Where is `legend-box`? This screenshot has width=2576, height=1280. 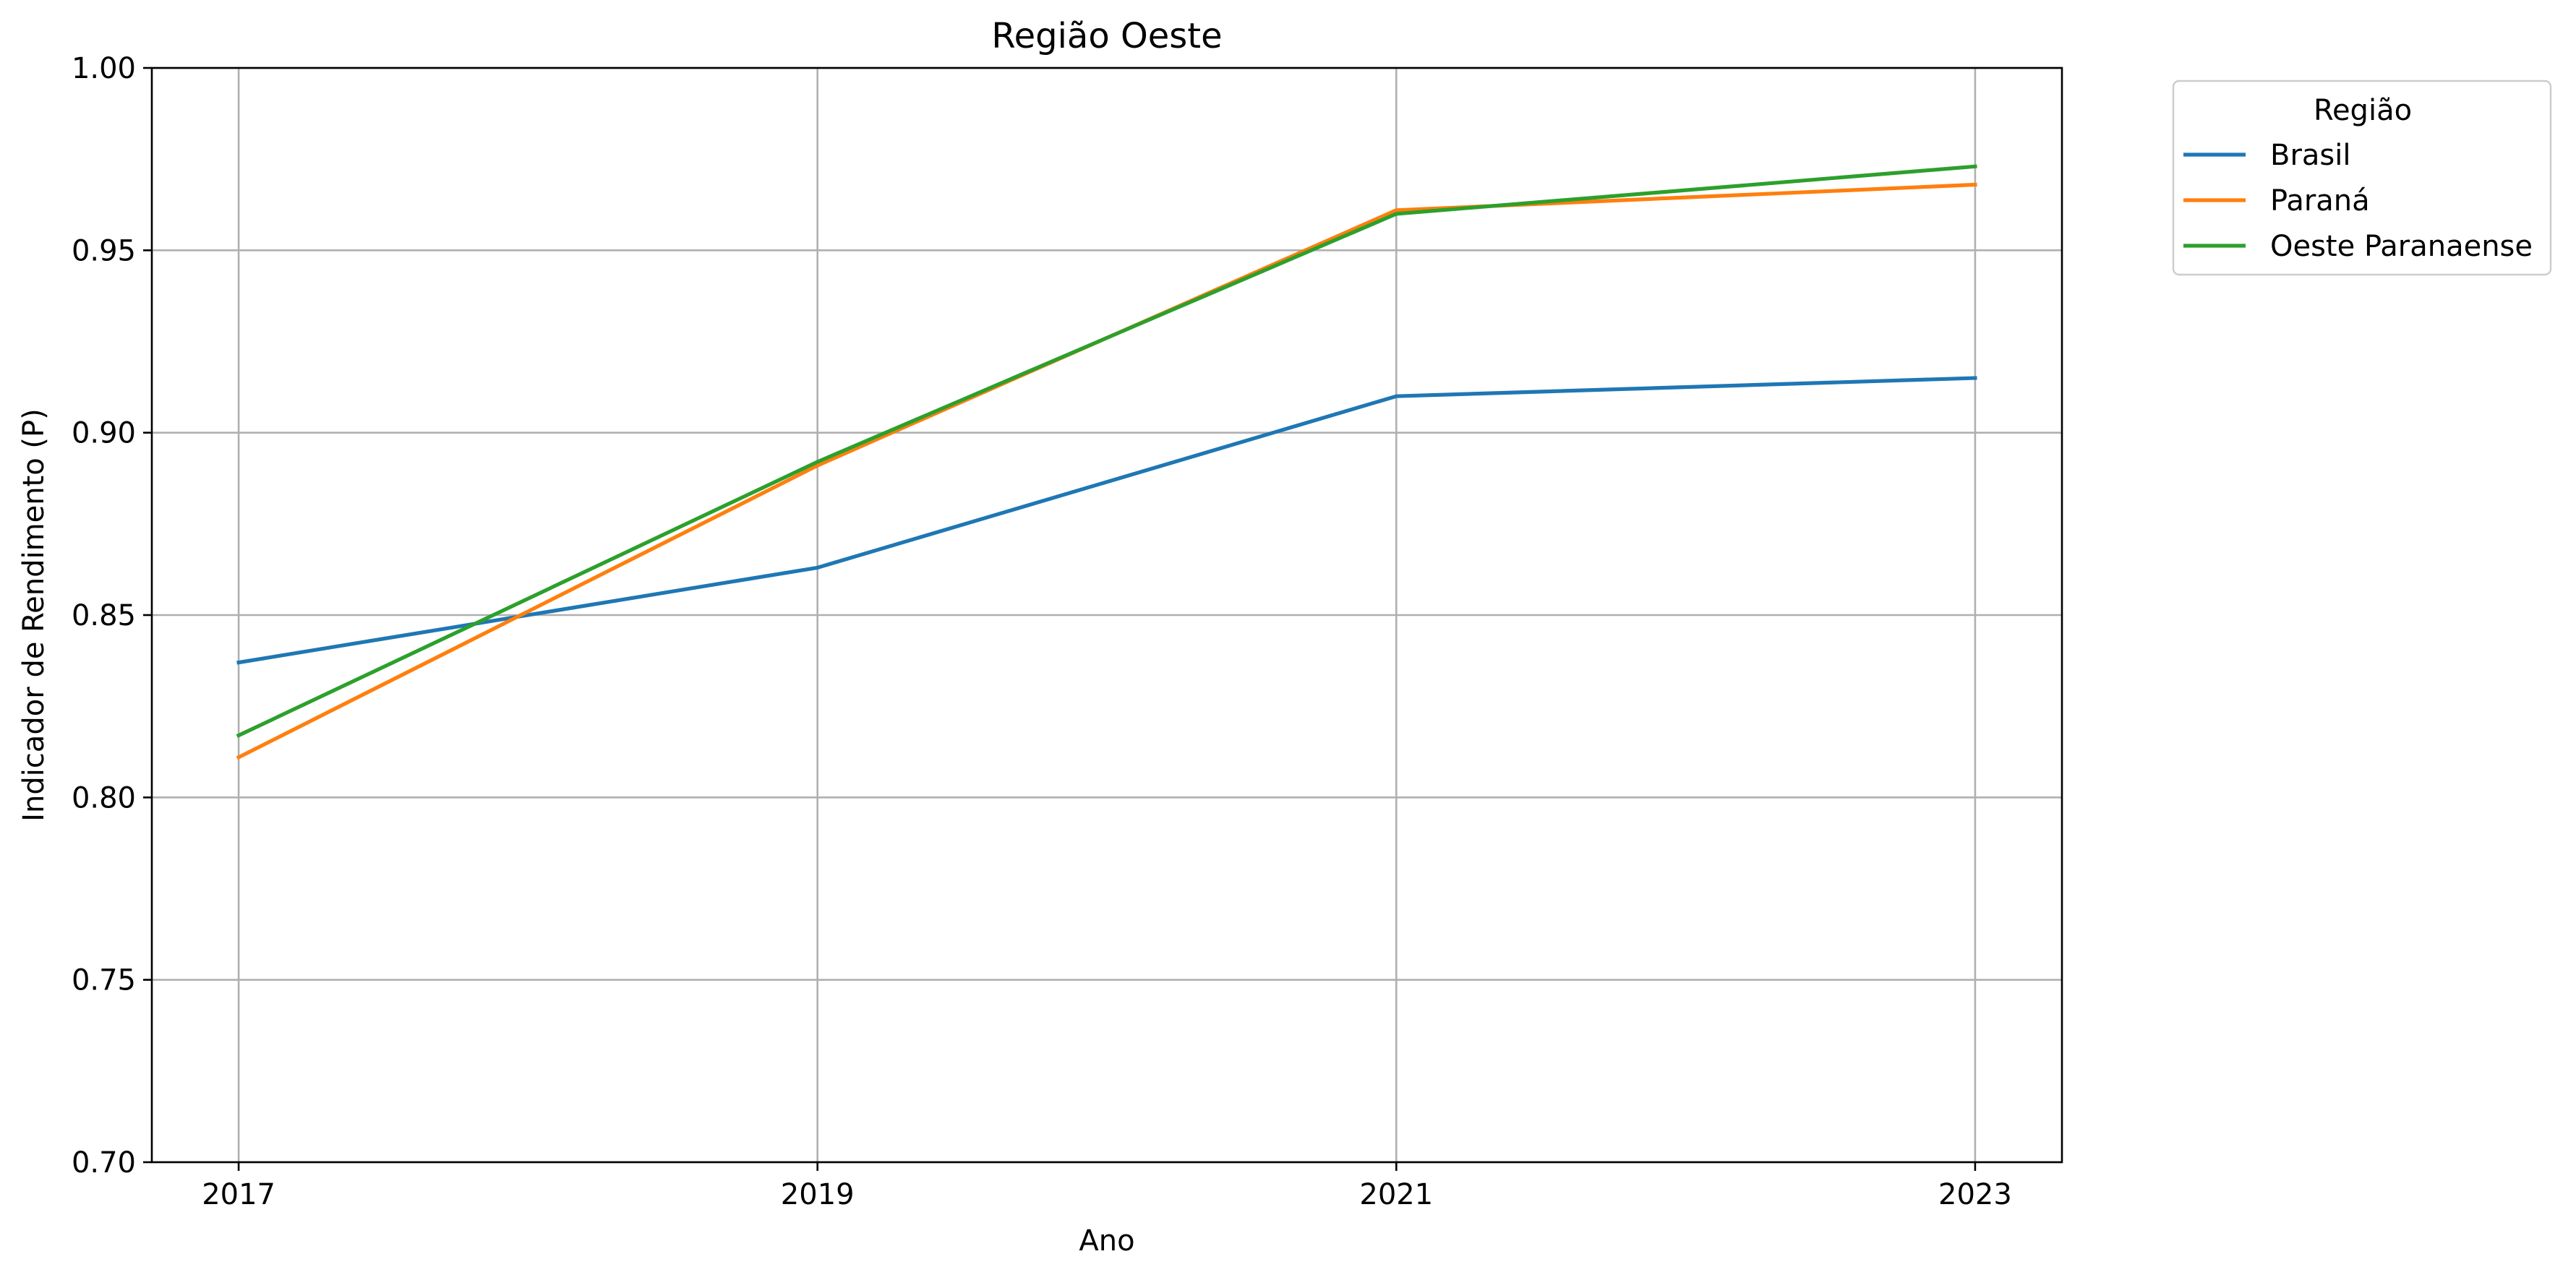 legend-box is located at coordinates (2362, 178).